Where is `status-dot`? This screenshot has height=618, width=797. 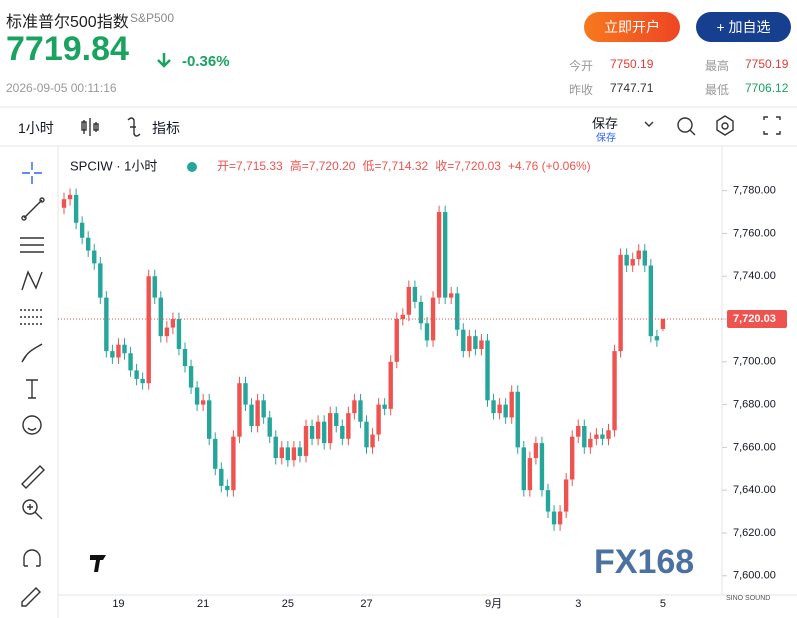 status-dot is located at coordinates (192, 167).